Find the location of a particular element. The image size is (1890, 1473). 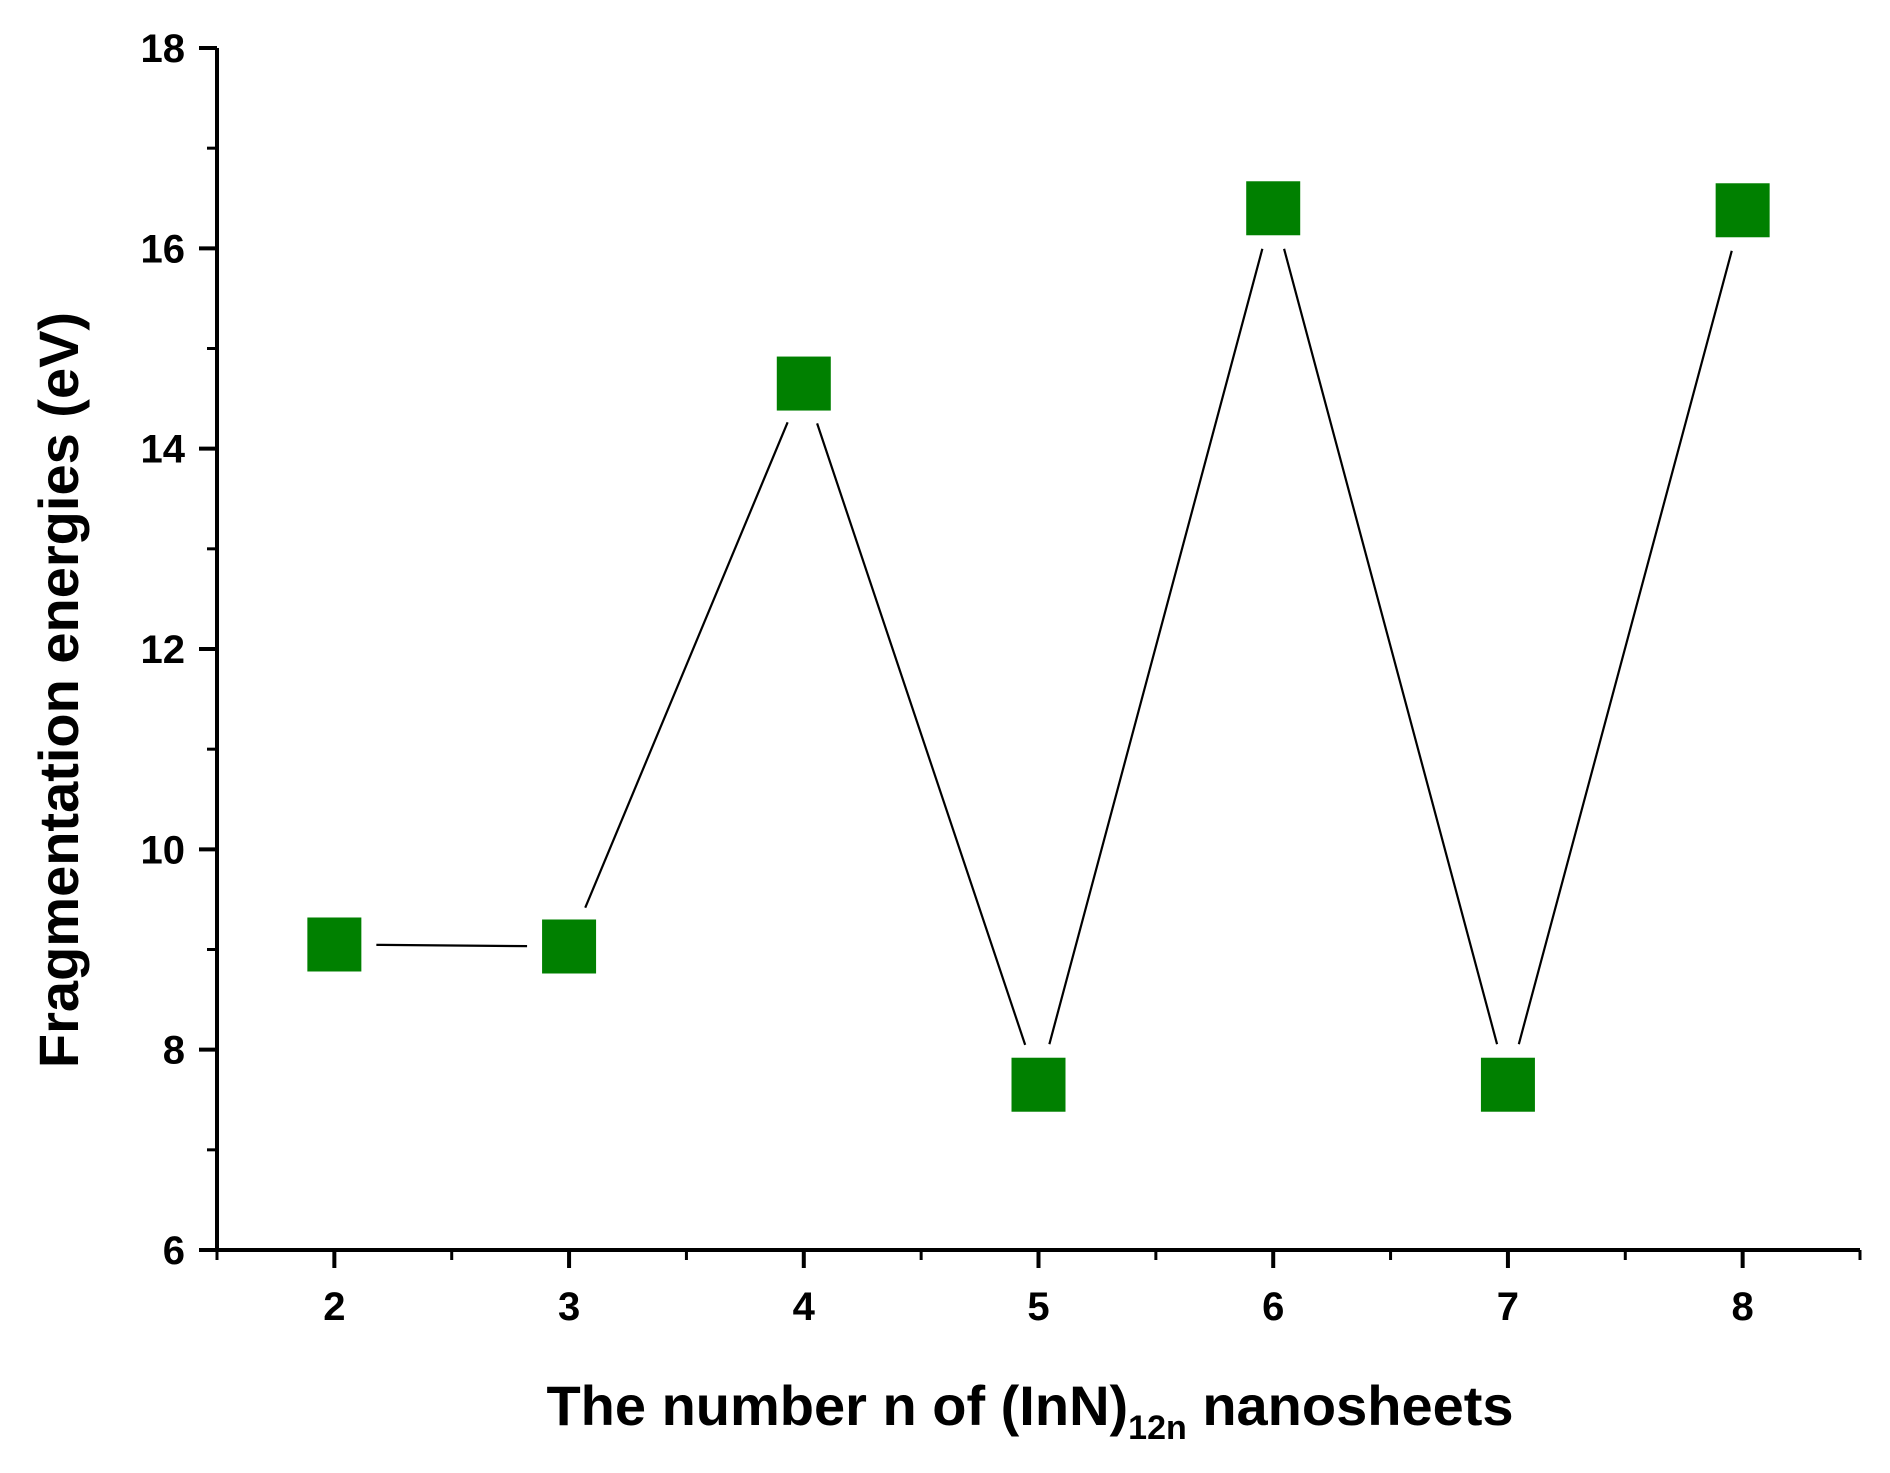

x-tick-label: 2 is located at coordinates (334, 1307).